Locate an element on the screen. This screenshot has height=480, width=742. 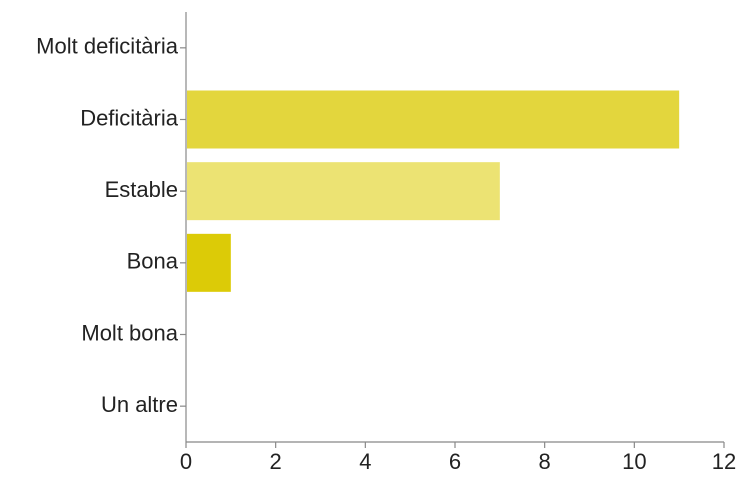
x-tick-label-4: 4 is located at coordinates (365, 461).